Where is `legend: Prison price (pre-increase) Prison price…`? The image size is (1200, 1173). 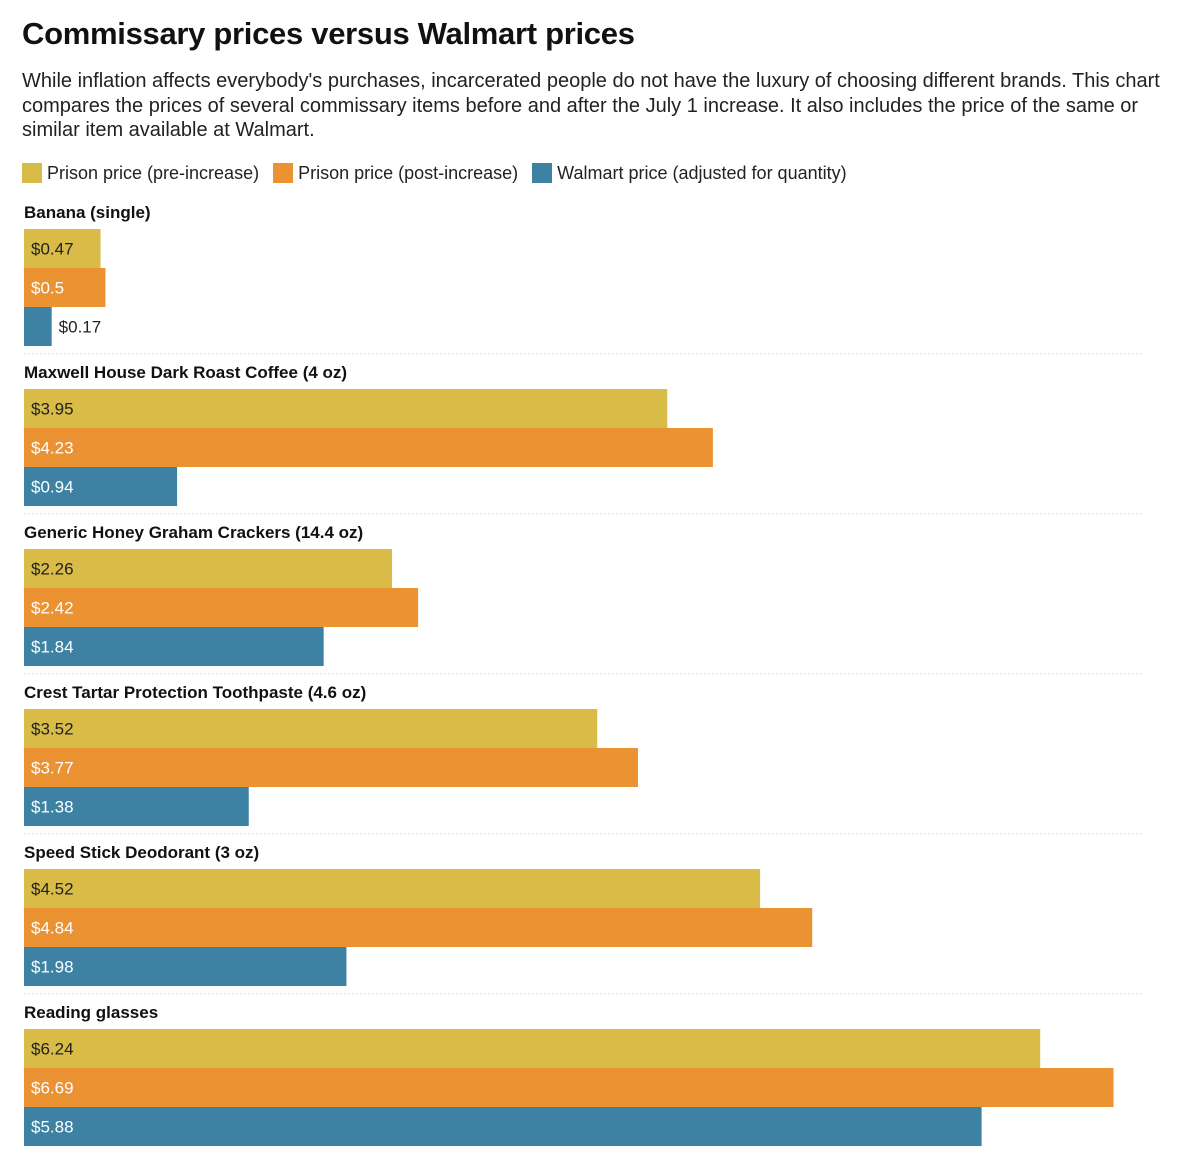 legend: Prison price (pre-increase) Prison price… is located at coordinates (441, 173).